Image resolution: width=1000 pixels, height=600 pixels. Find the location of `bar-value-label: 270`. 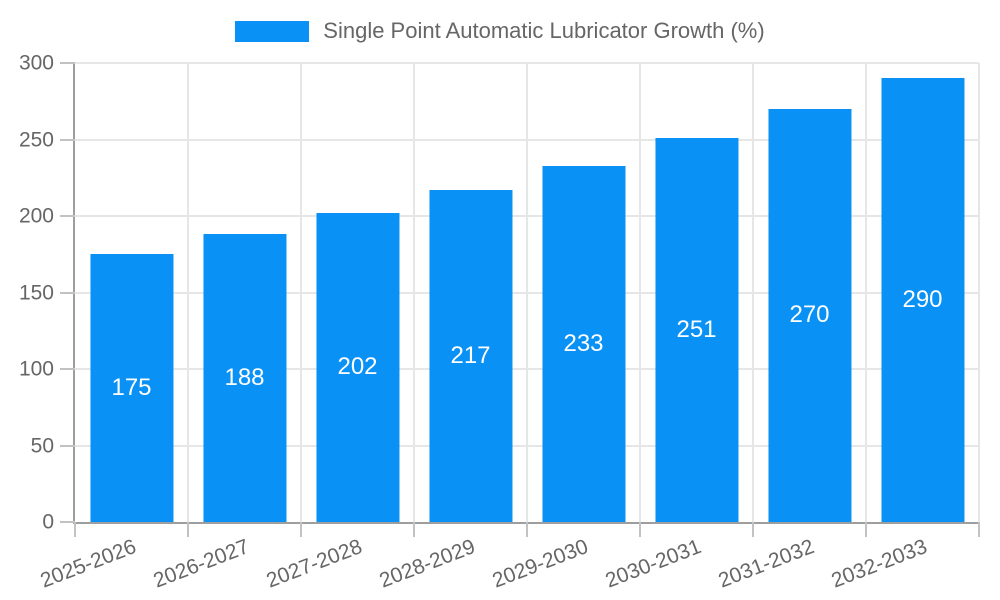

bar-value-label: 270 is located at coordinates (809, 315).